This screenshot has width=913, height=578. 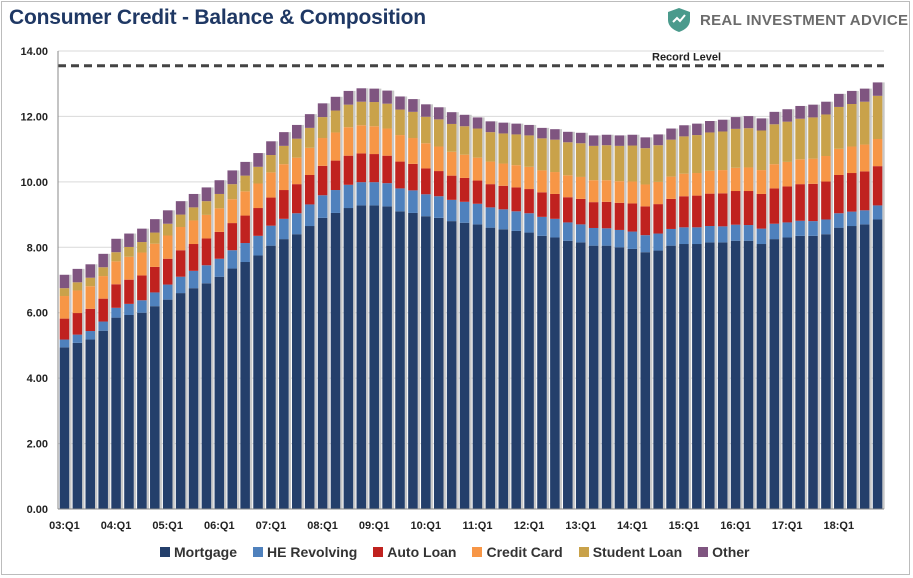 What do you see at coordinates (322, 526) in the screenshot?
I see `x-tick-label: 08:Q1` at bounding box center [322, 526].